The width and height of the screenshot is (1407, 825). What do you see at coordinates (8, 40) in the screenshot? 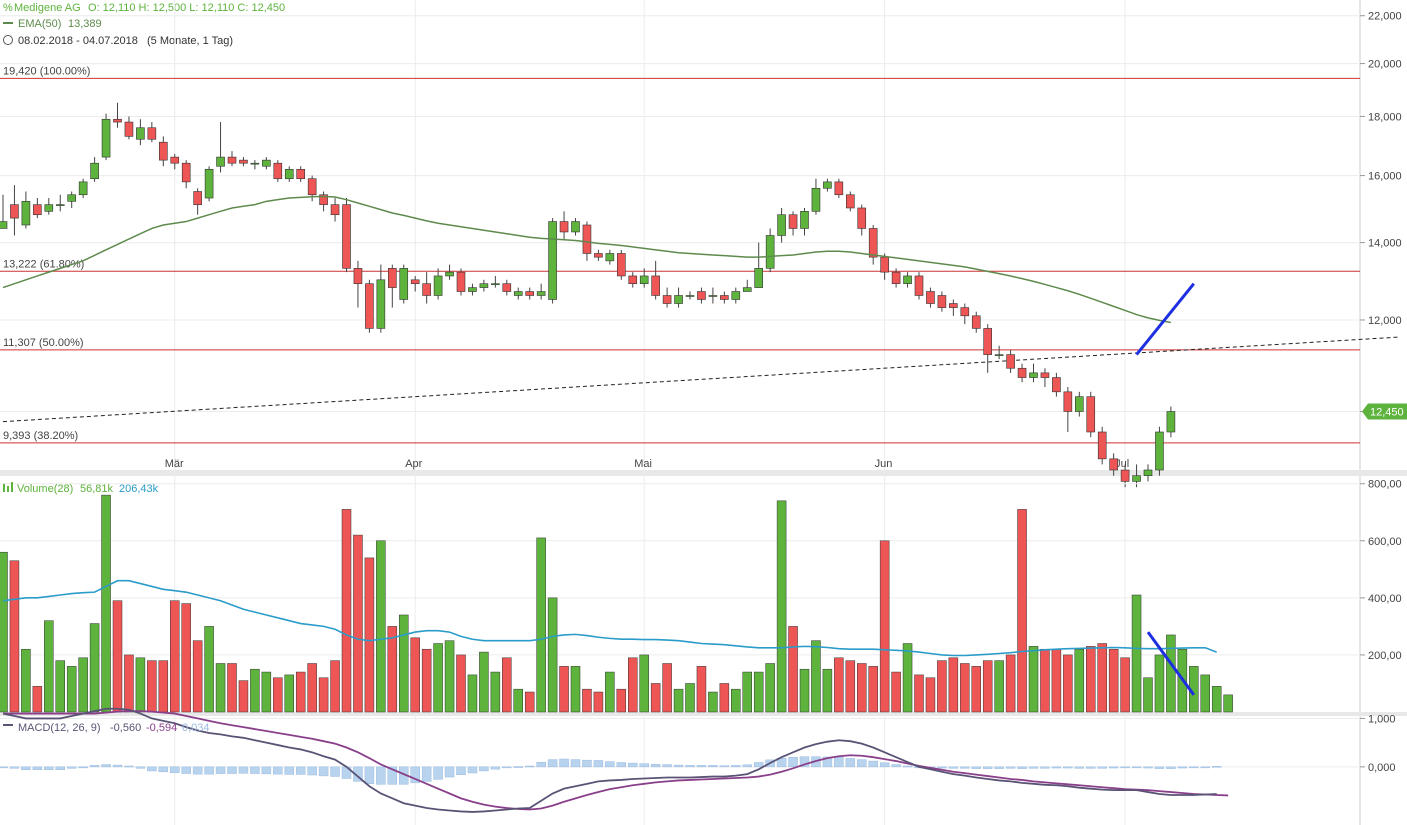
I see `clock-icon` at bounding box center [8, 40].